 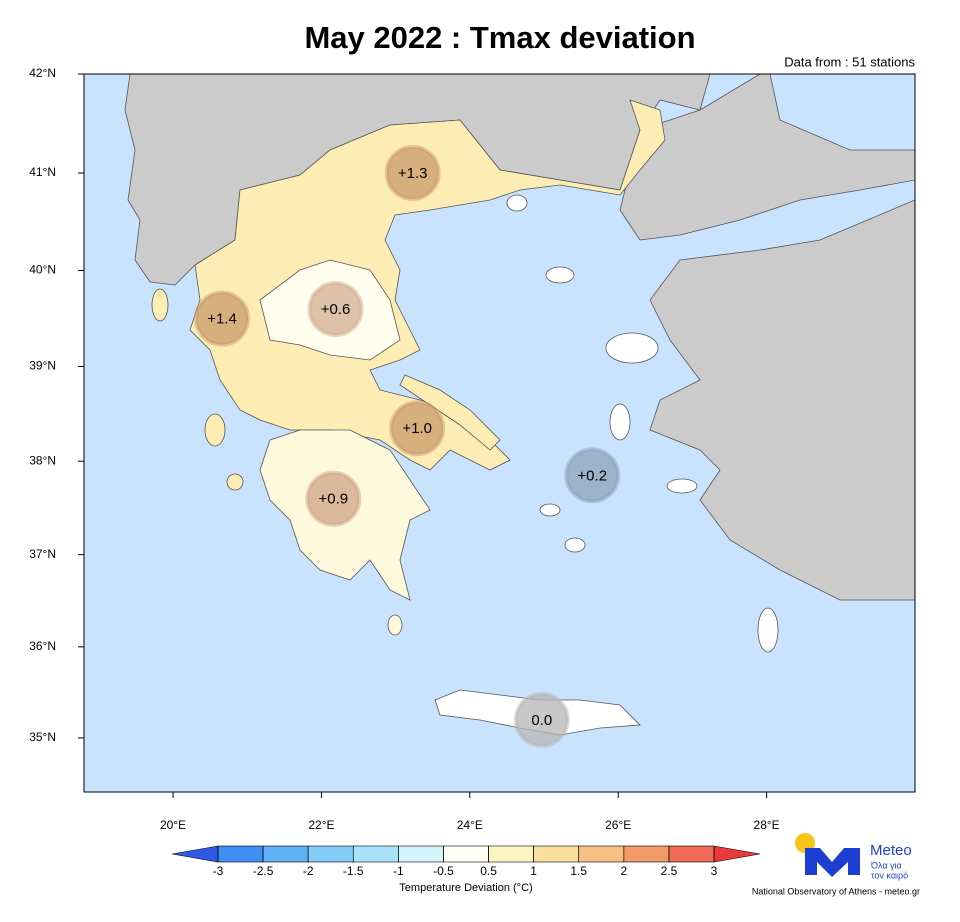 I want to click on y-tick-label: 40°N, so click(x=42, y=270).